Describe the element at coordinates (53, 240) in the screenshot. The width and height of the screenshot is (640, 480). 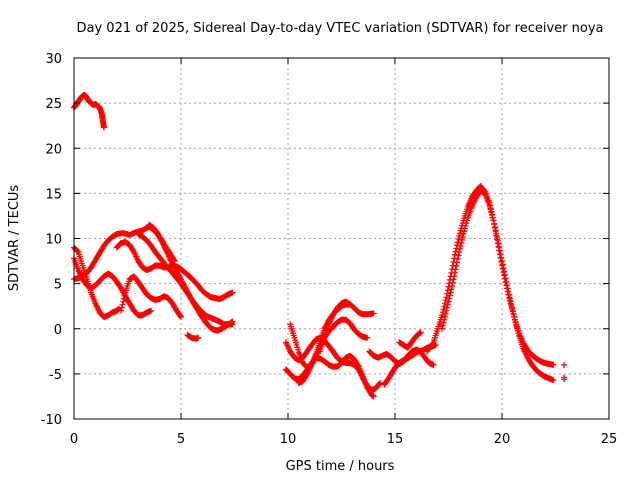
I see `y-tick-label: 10` at that location.